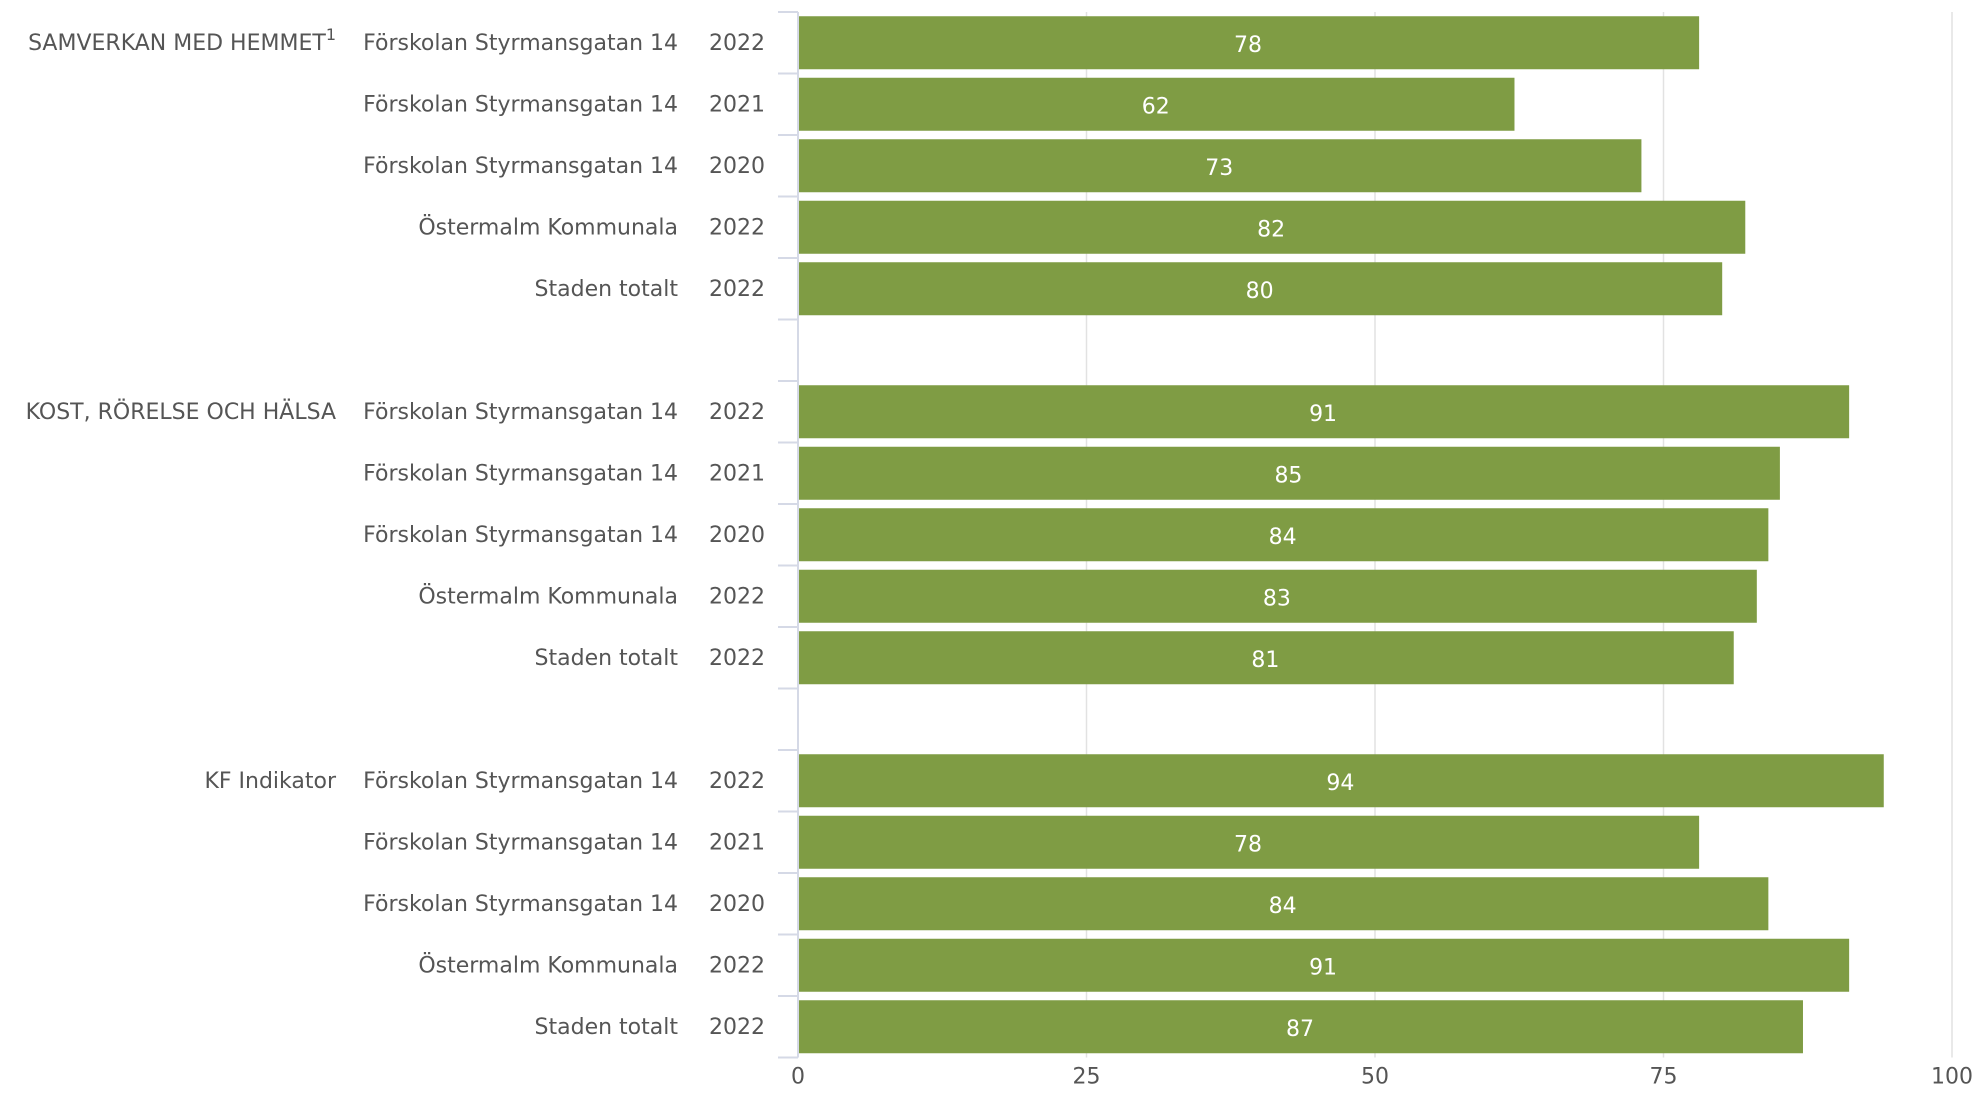 This screenshot has width=1975, height=1099. I want to click on x-axis-ticks: 0 25 50 75 100, so click(1382, 1077).